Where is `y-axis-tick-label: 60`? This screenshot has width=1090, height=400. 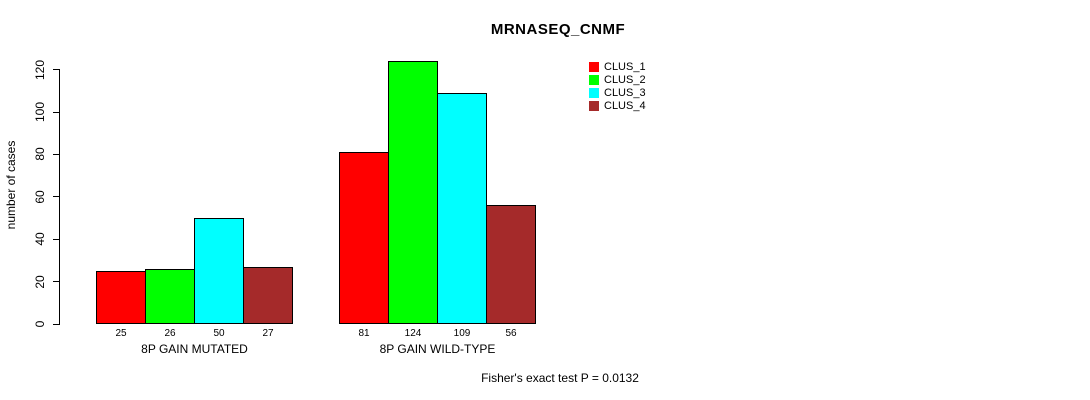
y-axis-tick-label: 60 is located at coordinates (40, 197).